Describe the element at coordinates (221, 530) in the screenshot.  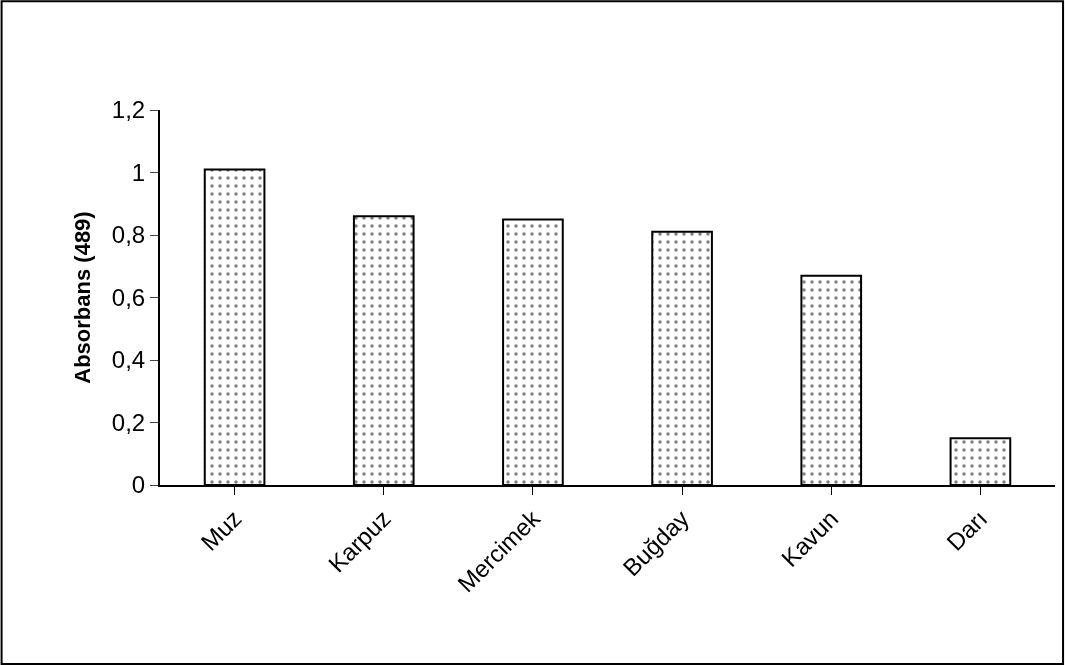
I see `x-tick-label: Muz` at that location.